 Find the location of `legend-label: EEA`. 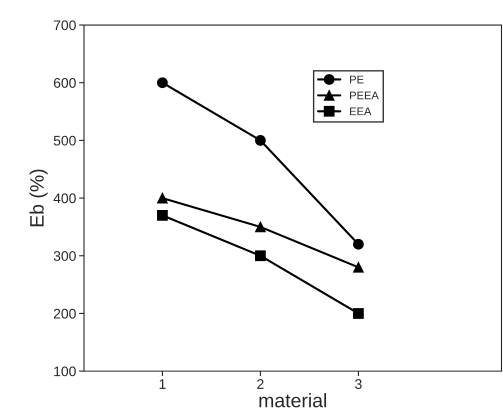

legend-label: EEA is located at coordinates (361, 112).